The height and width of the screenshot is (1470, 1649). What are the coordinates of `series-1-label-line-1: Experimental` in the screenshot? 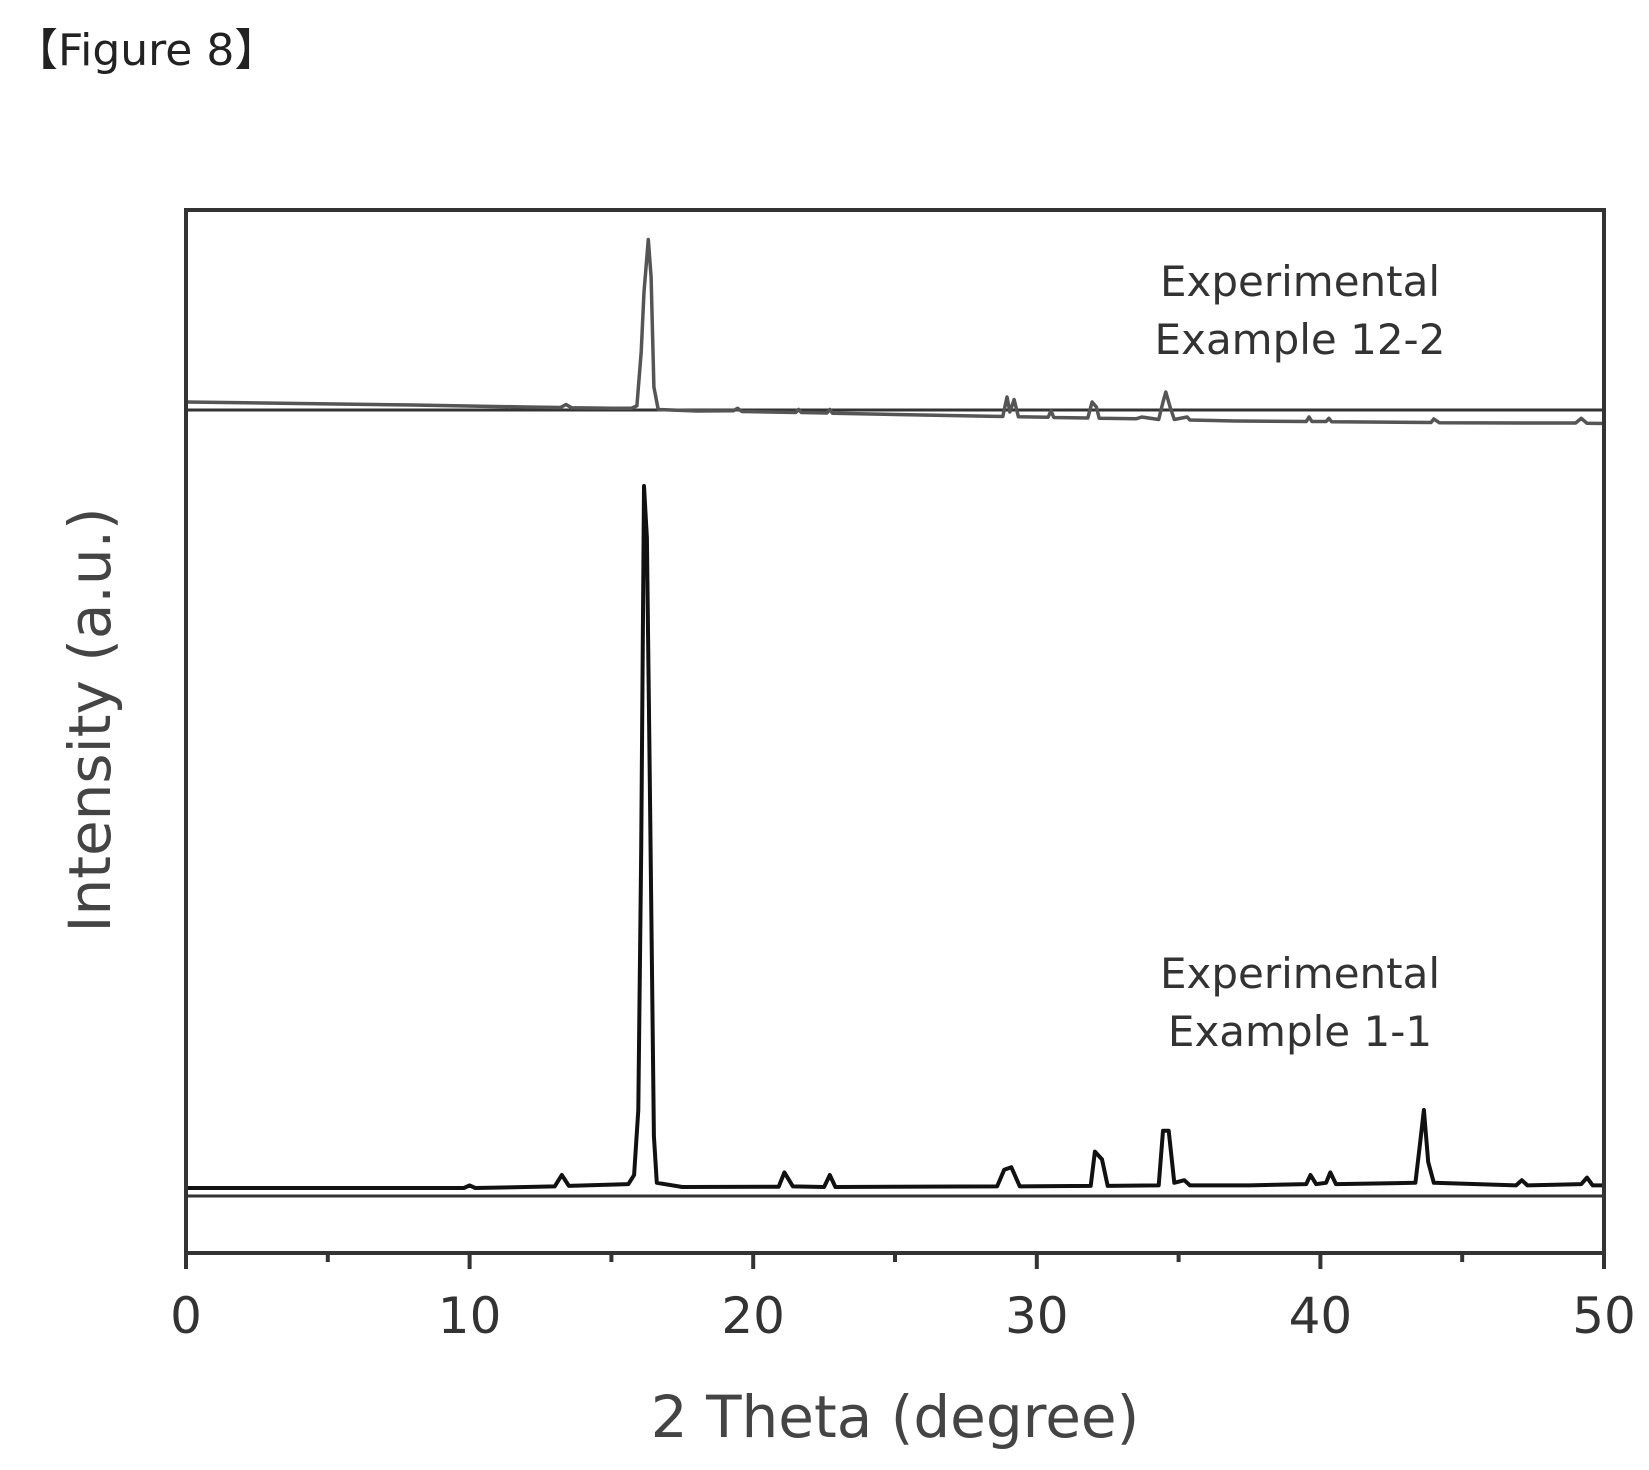 It's located at (1300, 281).